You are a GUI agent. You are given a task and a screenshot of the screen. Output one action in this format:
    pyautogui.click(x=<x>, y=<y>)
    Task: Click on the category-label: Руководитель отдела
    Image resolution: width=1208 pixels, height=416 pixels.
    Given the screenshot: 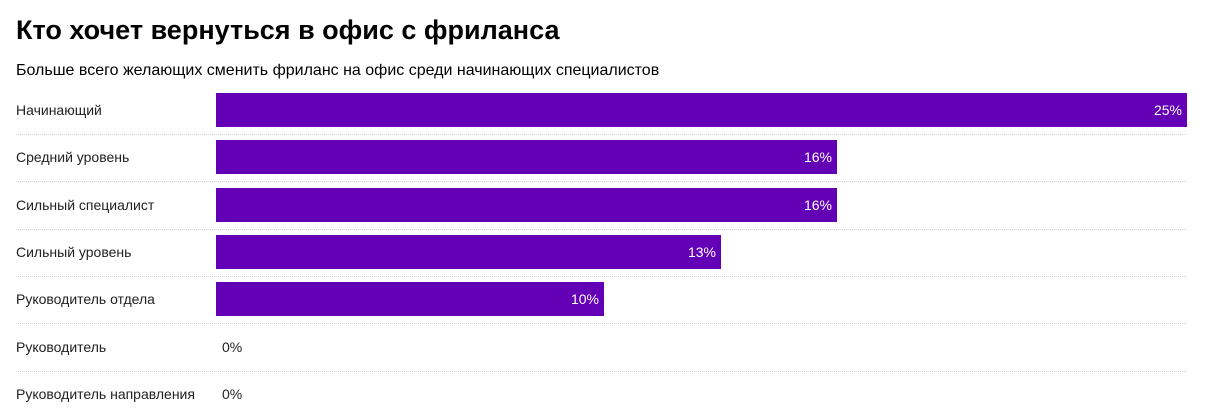 What is the action you would take?
    pyautogui.click(x=85, y=299)
    